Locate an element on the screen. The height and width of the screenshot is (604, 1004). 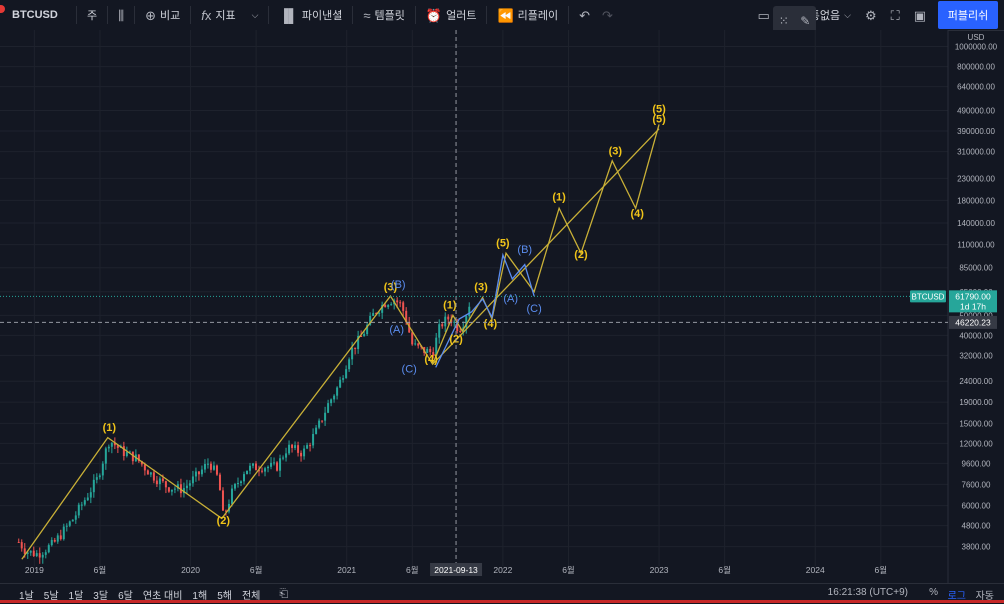
auto-toggle: 자동 is located at coordinates (984, 596).